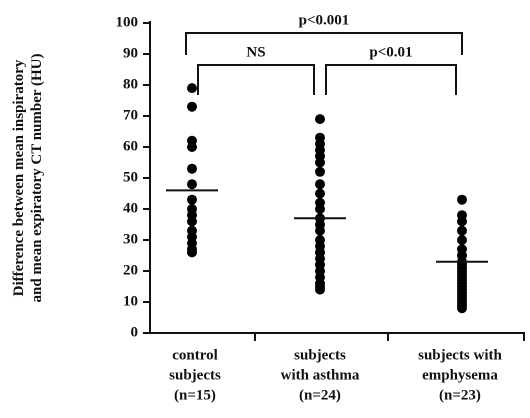 The width and height of the screenshot is (530, 418). Describe the element at coordinates (127, 22) in the screenshot. I see `y-tick-label: 100` at that location.